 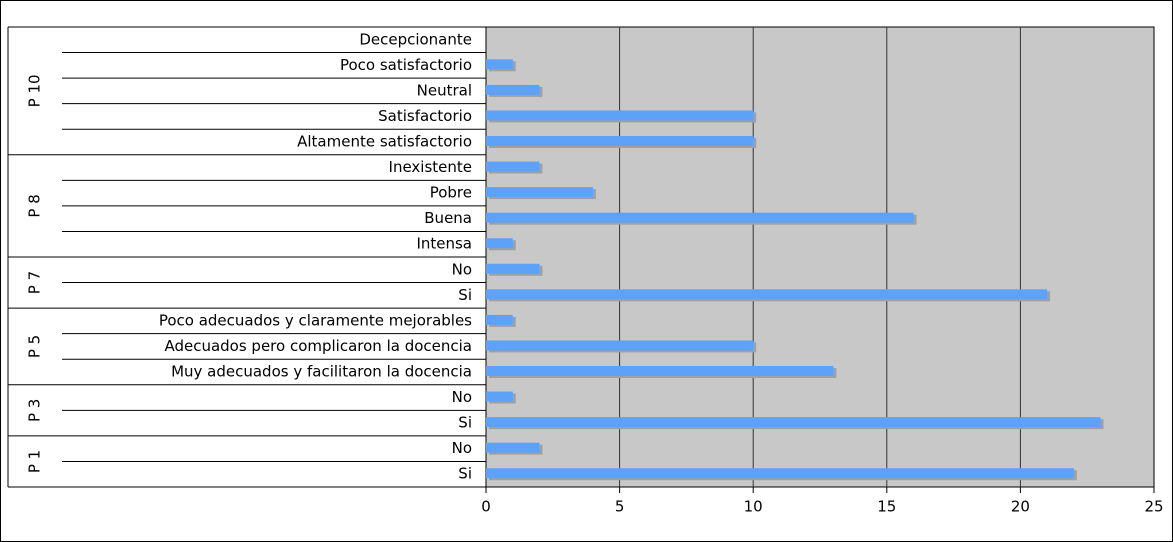 What do you see at coordinates (444, 244) in the screenshot?
I see `y-tick-label: Intensa` at bounding box center [444, 244].